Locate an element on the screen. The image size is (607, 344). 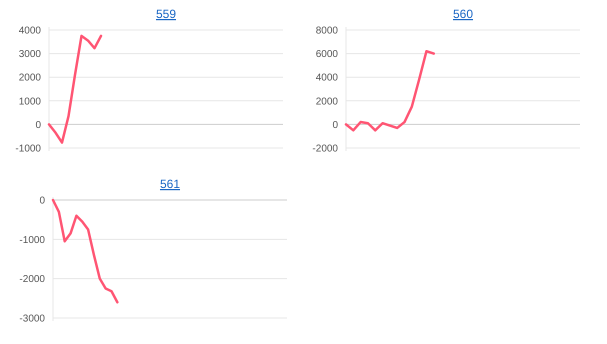
chart-title: 560 is located at coordinates (463, 14).